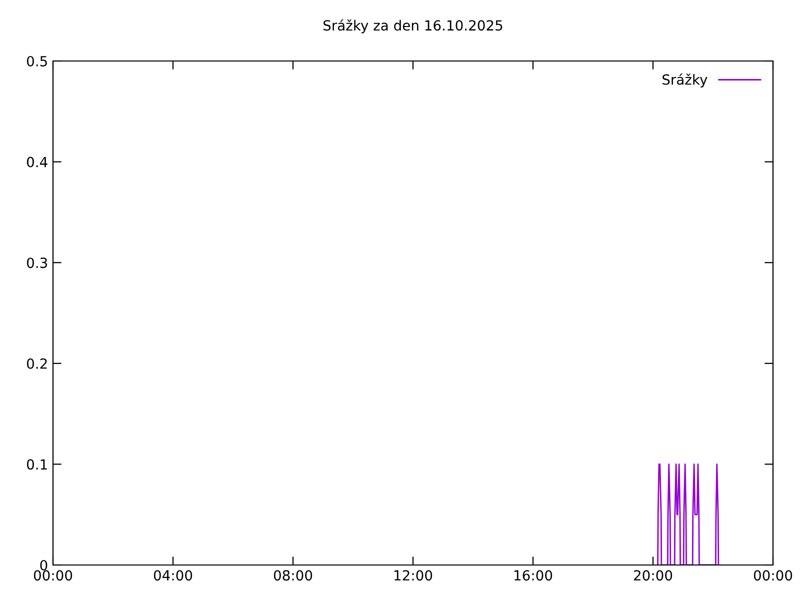 The width and height of the screenshot is (800, 600). Describe the element at coordinates (685, 81) in the screenshot. I see `legend-label: Srážky` at that location.